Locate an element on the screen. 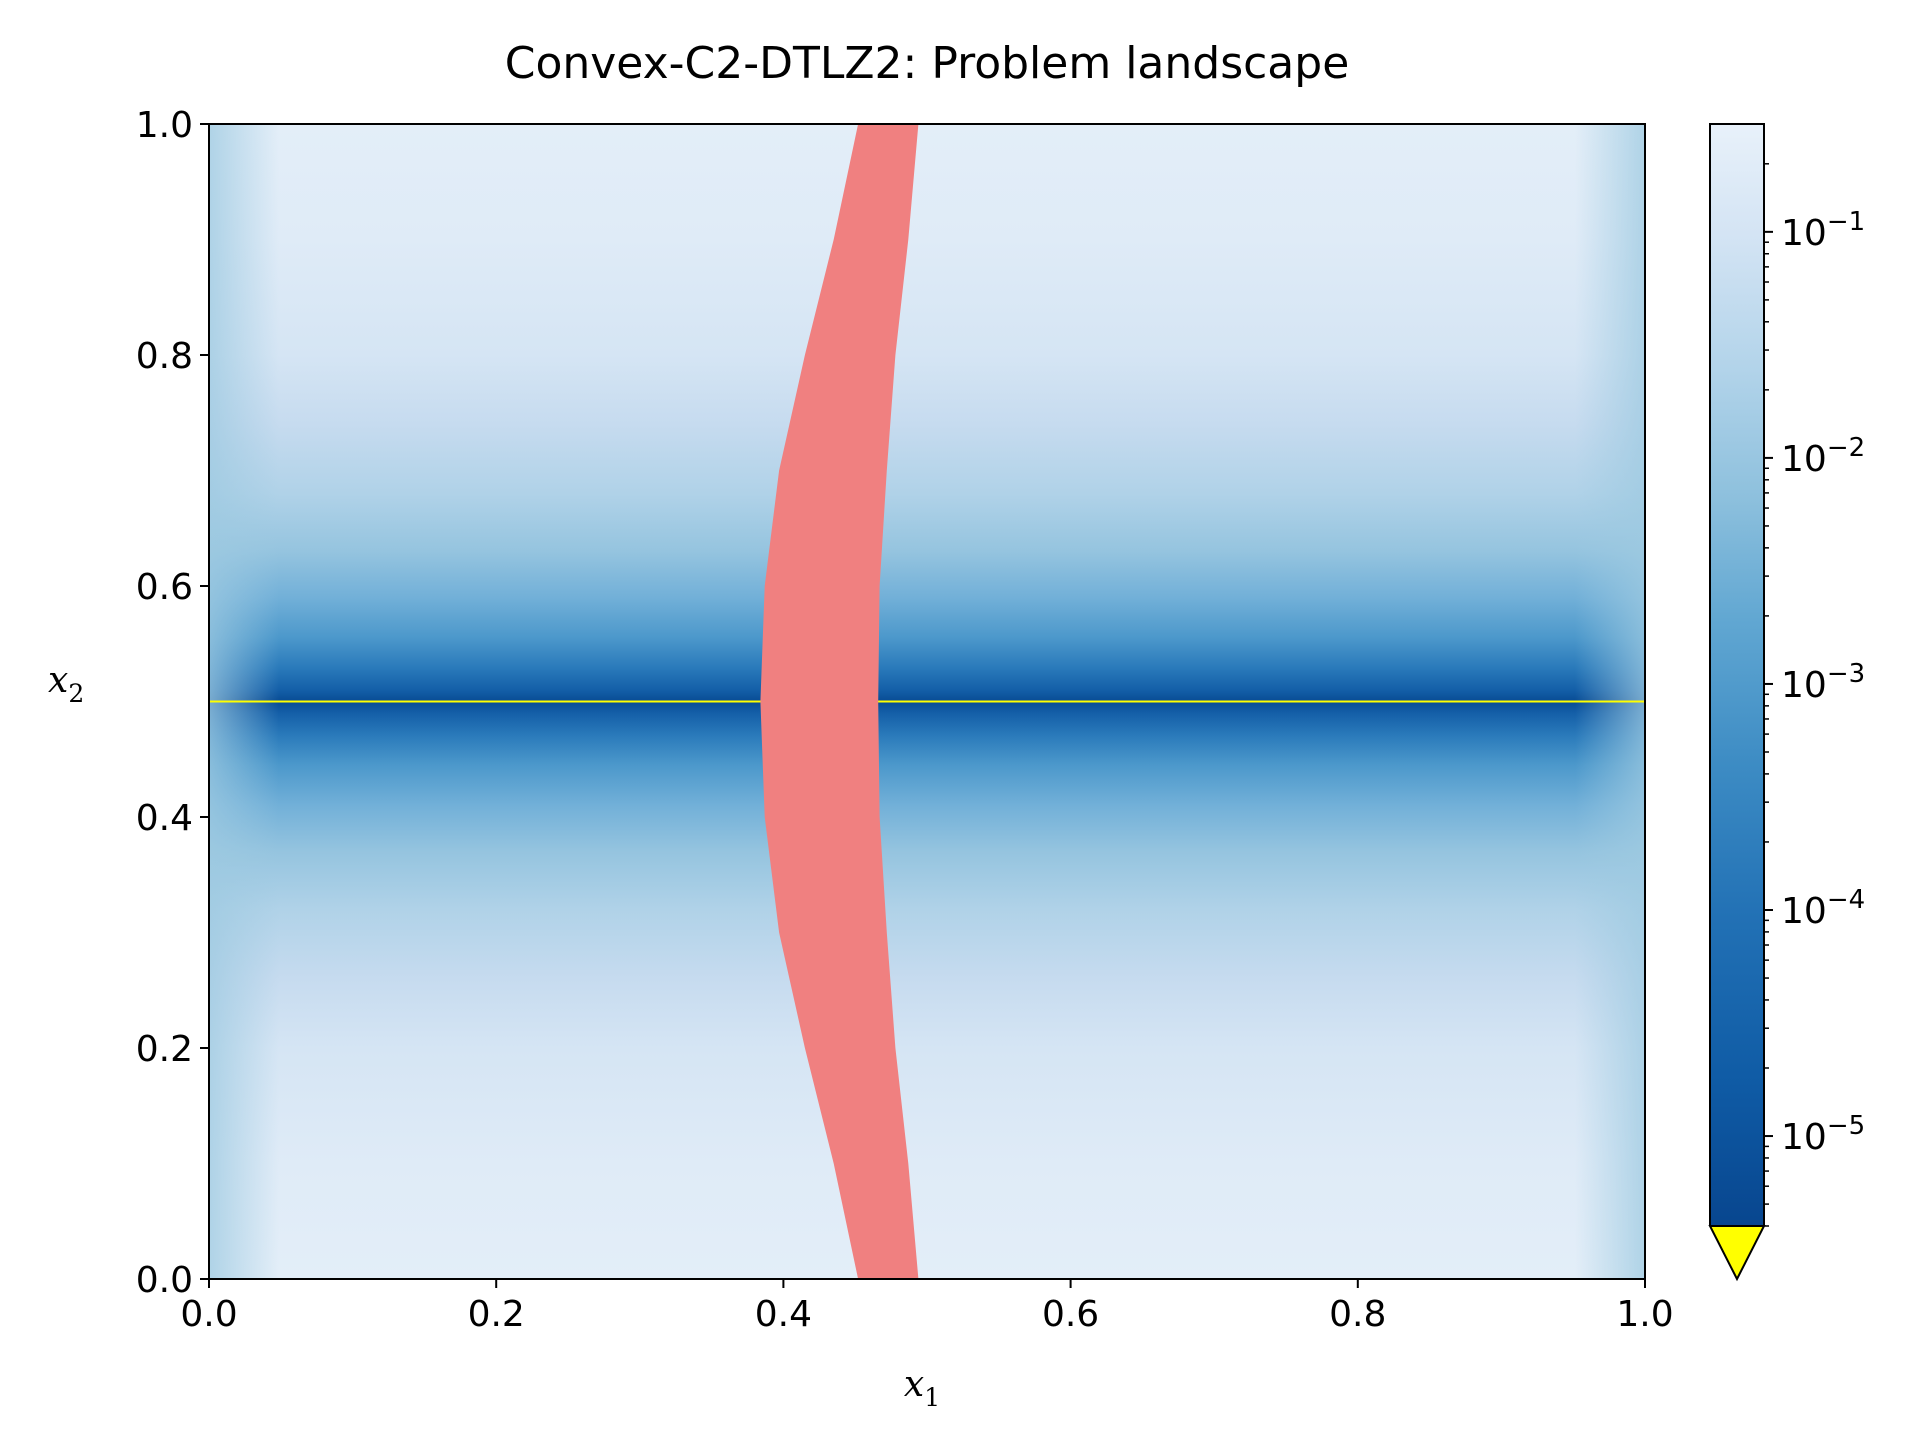  y-axis-ticks: 0.0 0.2 0.4 0.6 0.8 1.0 is located at coordinates (172, 703).